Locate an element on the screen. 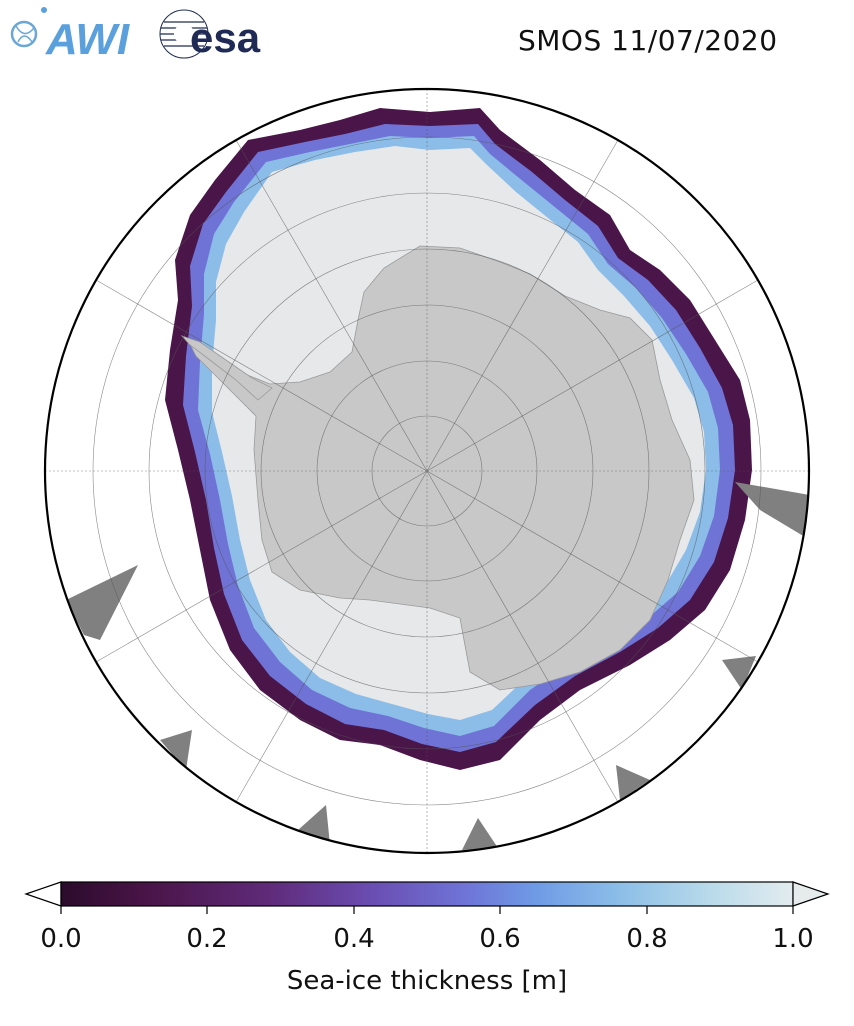  map-title-date: SMOS 11/07/2020 is located at coordinates (648, 40).